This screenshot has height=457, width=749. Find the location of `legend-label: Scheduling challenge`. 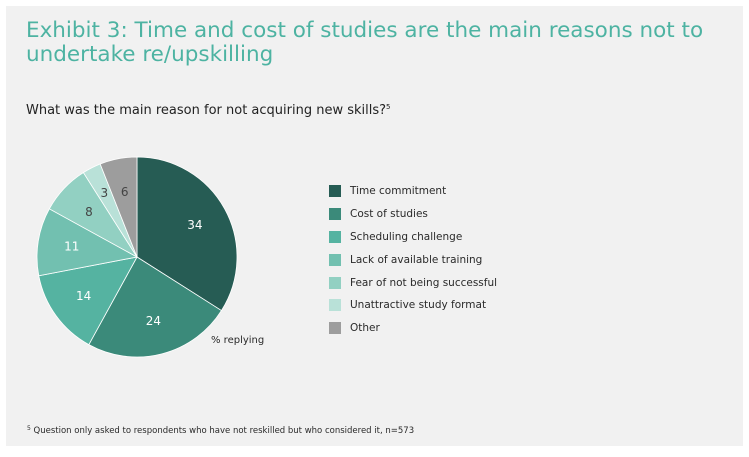

legend-label: Scheduling challenge is located at coordinates (406, 236).